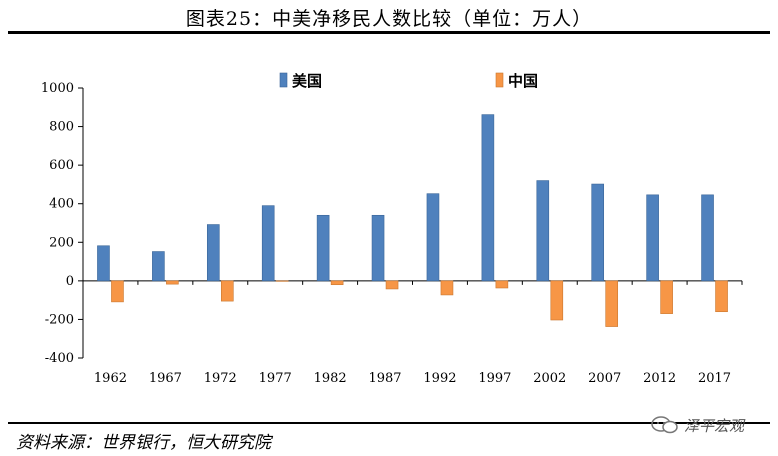 The height and width of the screenshot is (456, 778). I want to click on legend-label: 中国, so click(523, 81).